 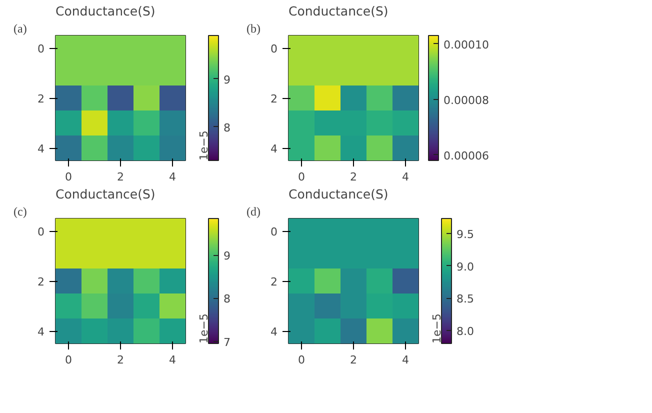 What do you see at coordinates (465, 267) in the screenshot?
I see `color-bar-label: 9.0` at bounding box center [465, 267].